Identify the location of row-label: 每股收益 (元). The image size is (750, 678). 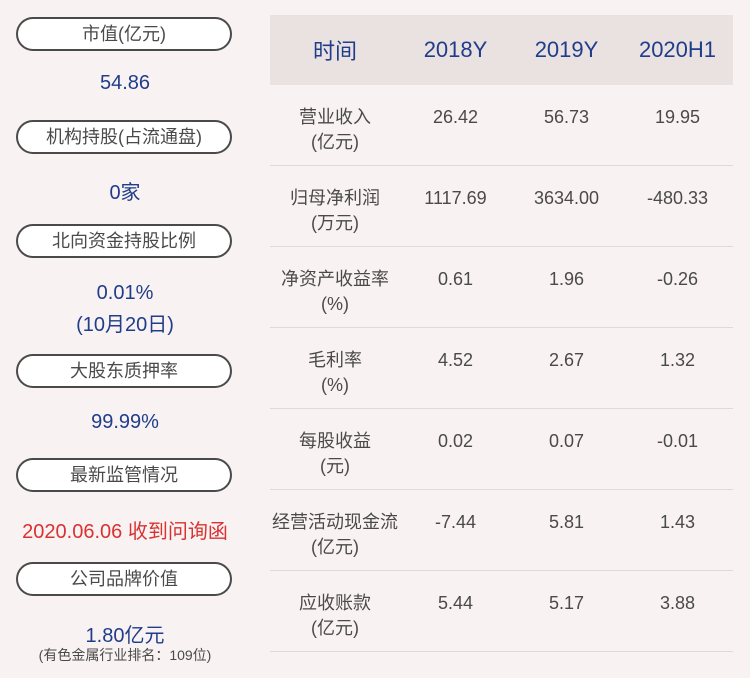
(335, 449).